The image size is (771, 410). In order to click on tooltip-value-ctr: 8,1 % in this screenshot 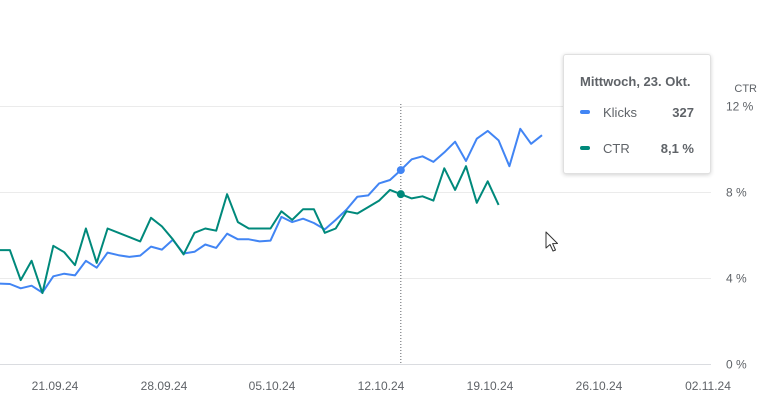, I will do `click(677, 148)`.